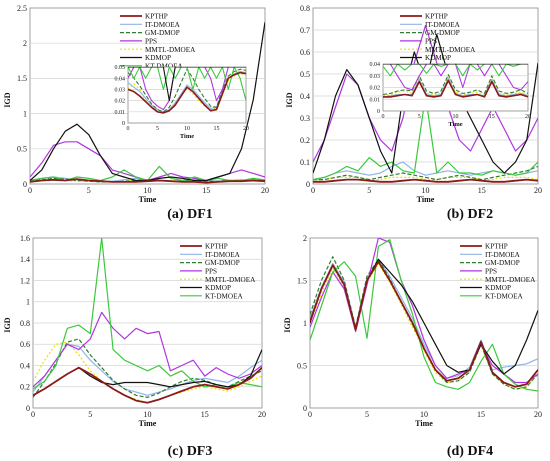 The height and width of the screenshot is (461, 550). I want to click on inset-x-tick-label: 20, so click(246, 129).